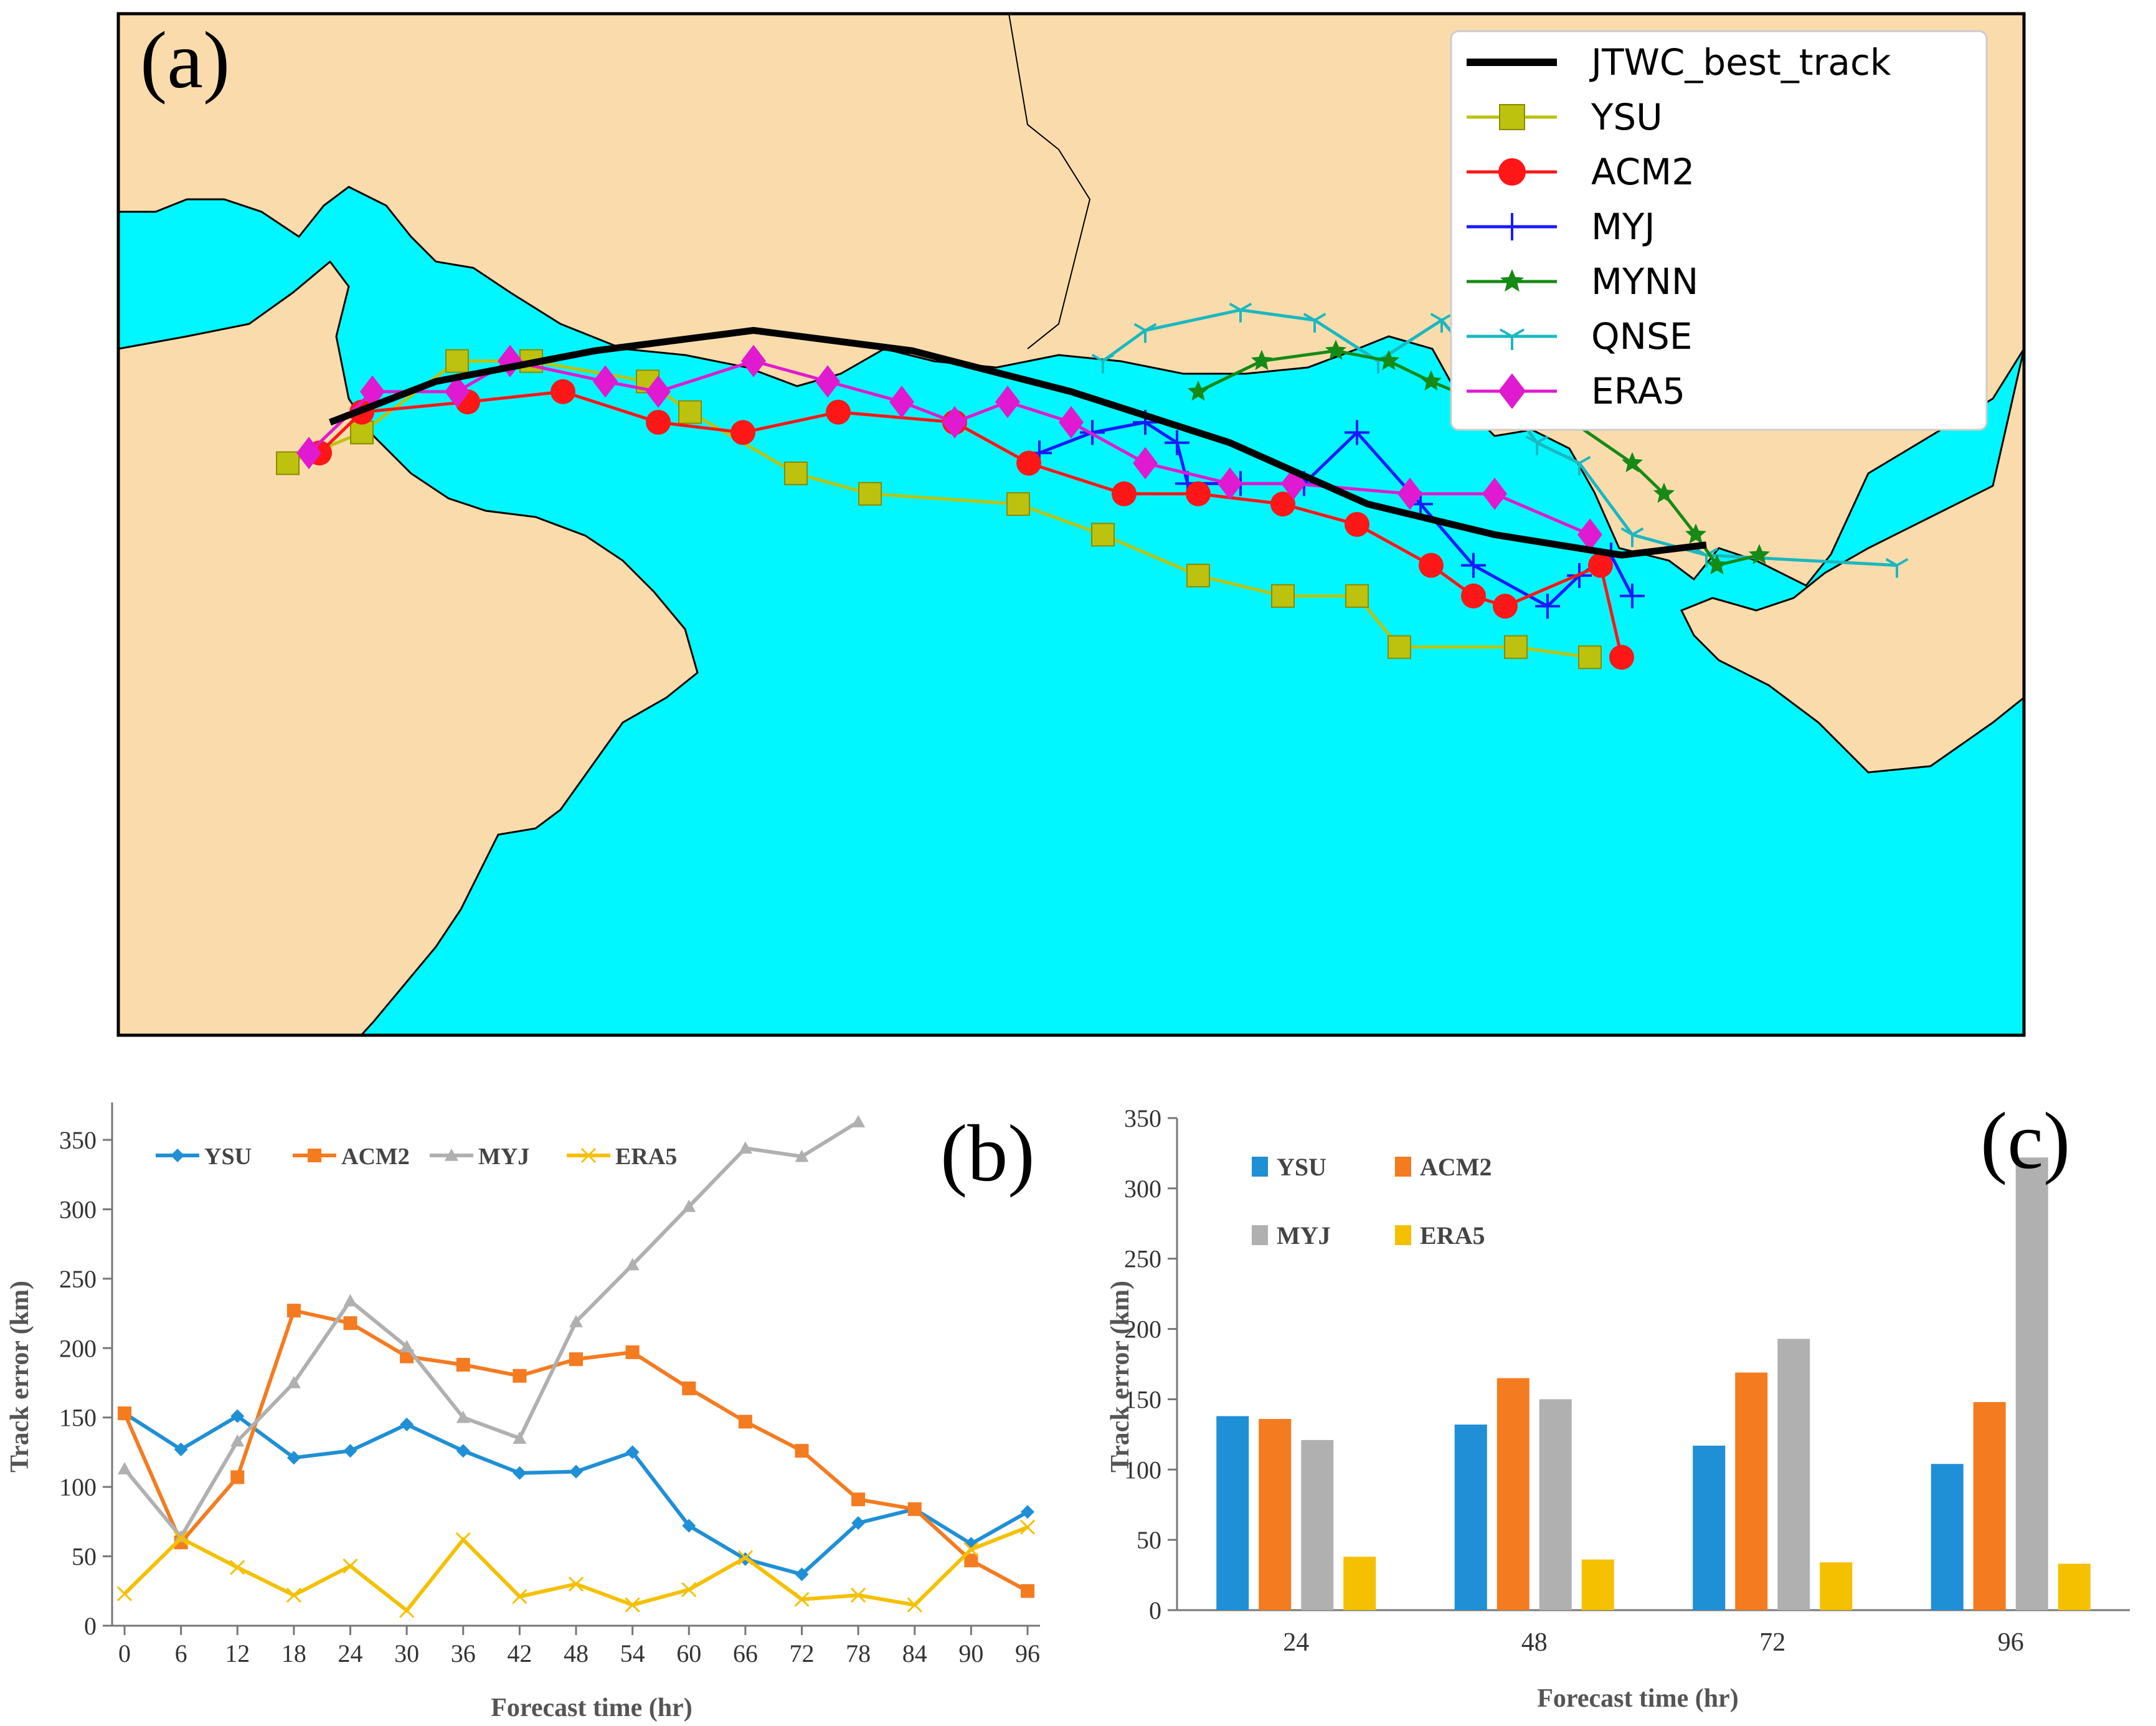 Image resolution: width=2156 pixels, height=1726 pixels. What do you see at coordinates (1679, 226) in the screenshot?
I see `map-legend-items: JTWC_best_track YSU ACM2 MYJ MYNN QNSE ERA5` at bounding box center [1679, 226].